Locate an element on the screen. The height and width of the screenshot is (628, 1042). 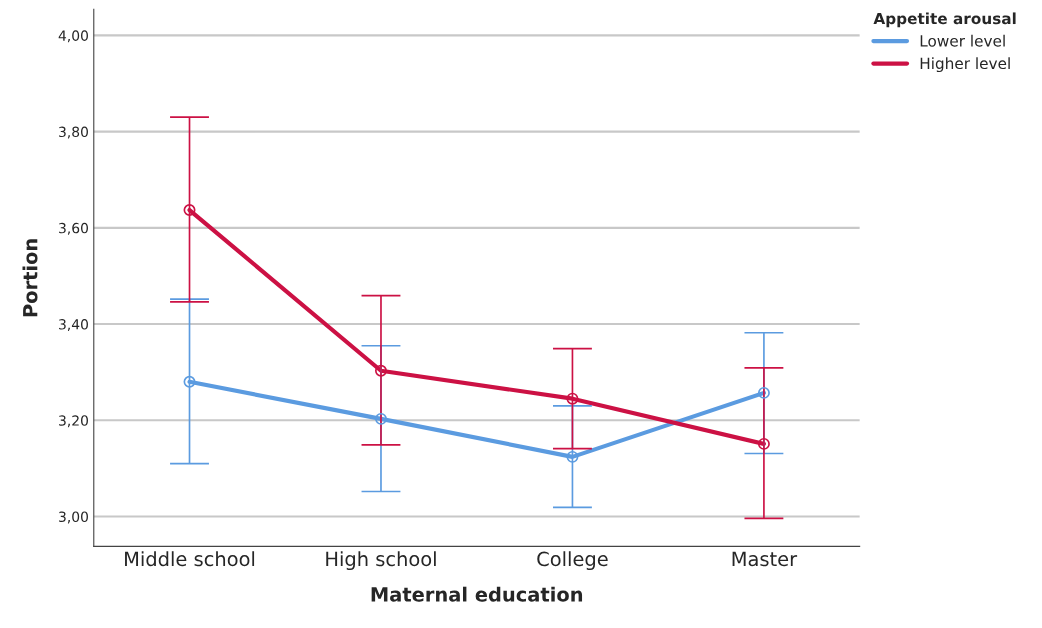
x-tick-label: College is located at coordinates (572, 561).